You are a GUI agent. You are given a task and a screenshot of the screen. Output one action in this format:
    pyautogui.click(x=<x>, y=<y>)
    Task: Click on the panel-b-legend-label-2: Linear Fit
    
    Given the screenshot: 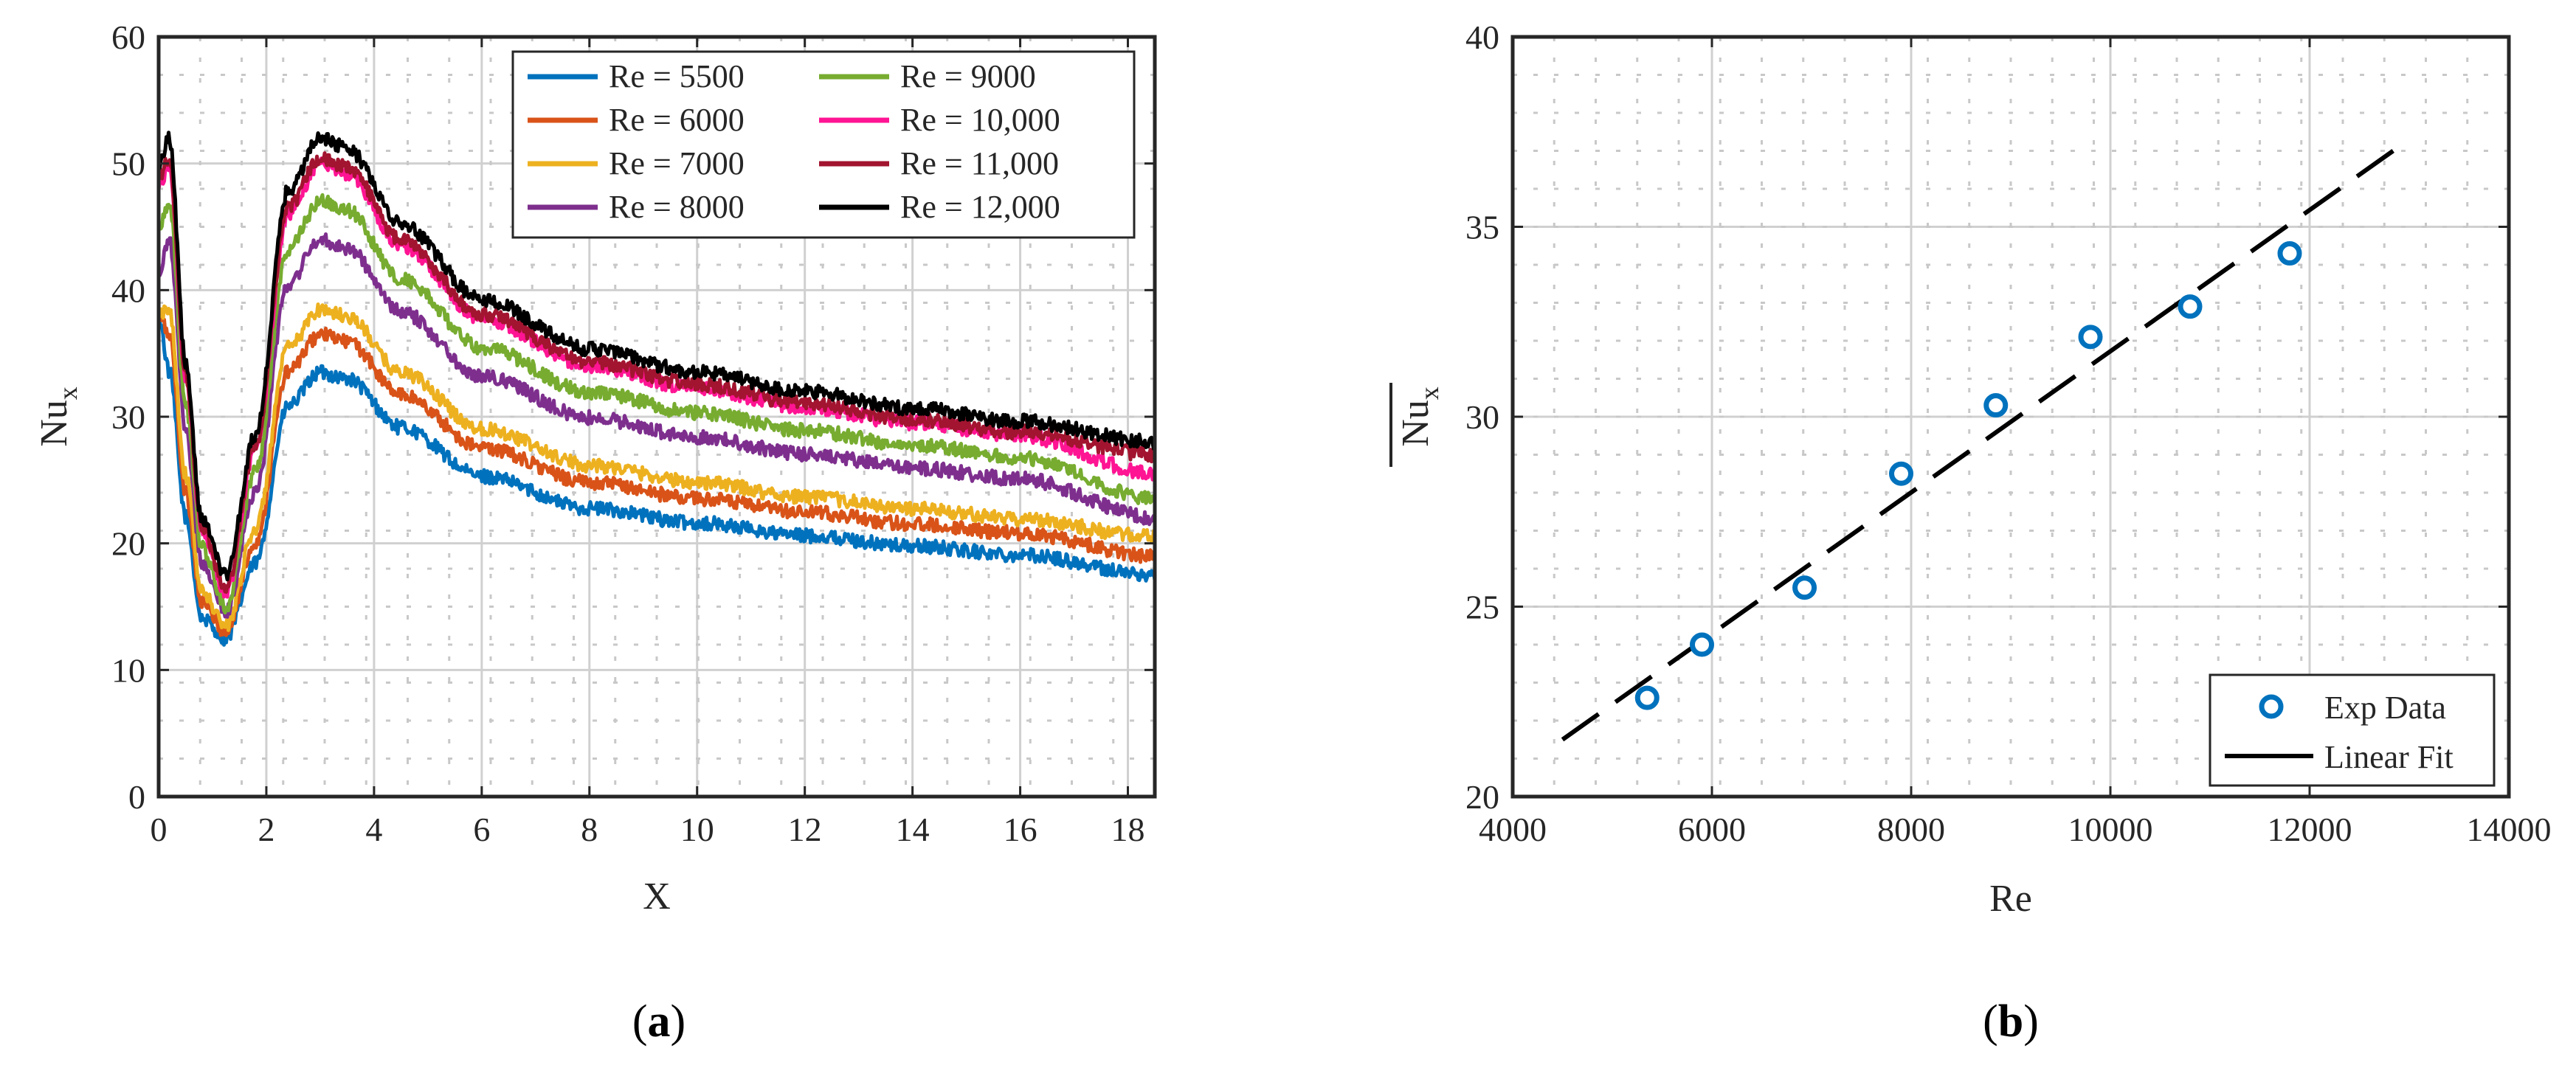 What is the action you would take?
    pyautogui.click(x=2389, y=757)
    